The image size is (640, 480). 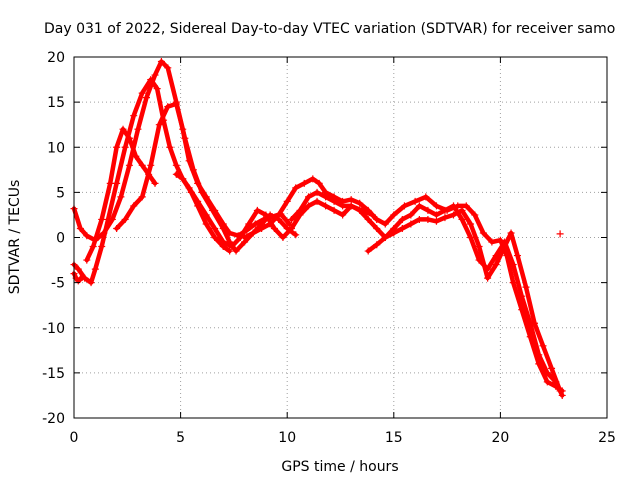 I want to click on y-tick-label: 10, so click(x=56, y=148).